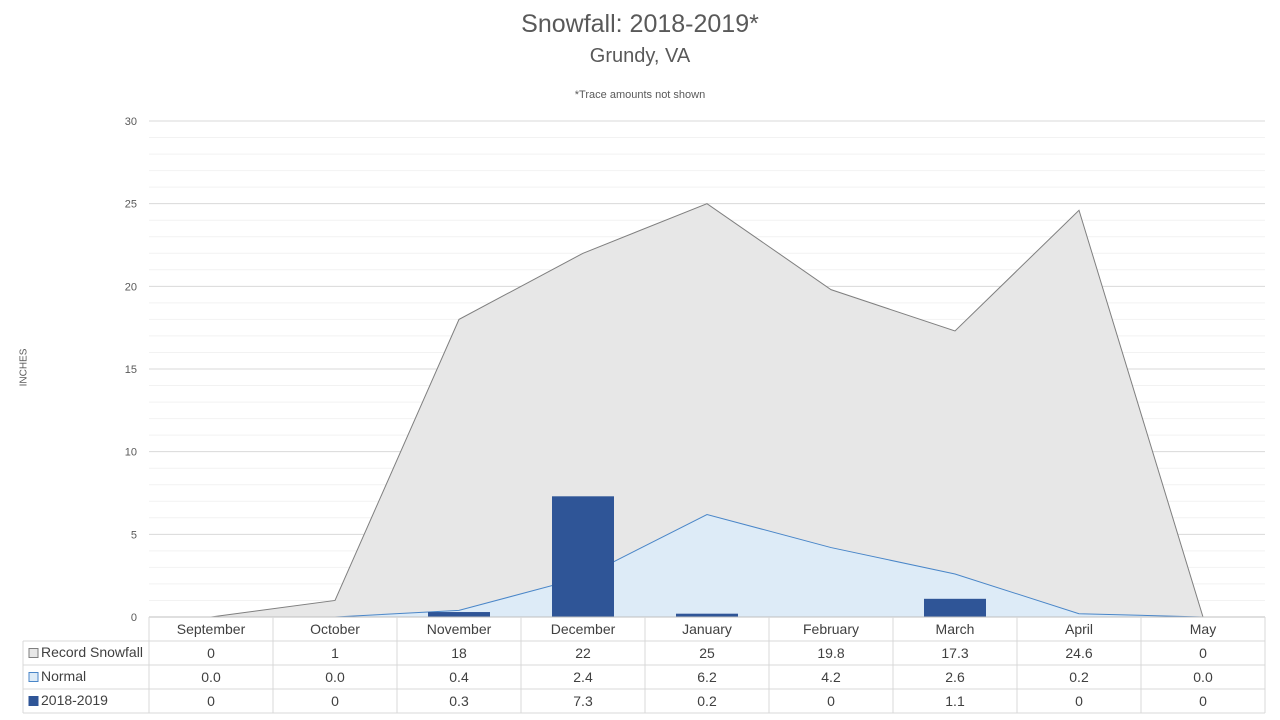 The image size is (1280, 720). Describe the element at coordinates (459, 629) in the screenshot. I see `x-tick-november: November` at that location.